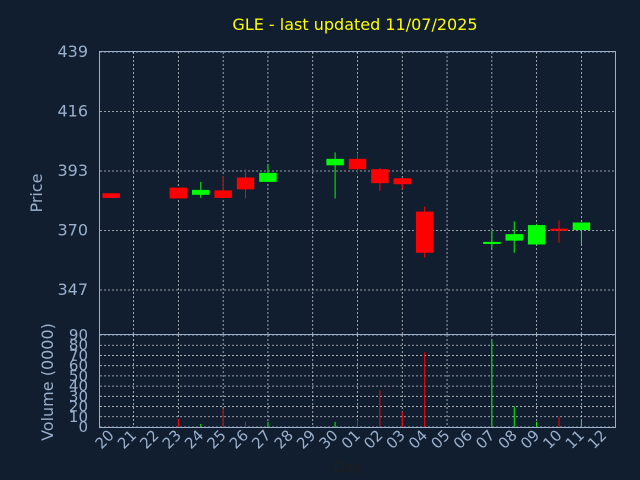  Describe the element at coordinates (72, 289) in the screenshot. I see `price-tick-label: 347` at that location.